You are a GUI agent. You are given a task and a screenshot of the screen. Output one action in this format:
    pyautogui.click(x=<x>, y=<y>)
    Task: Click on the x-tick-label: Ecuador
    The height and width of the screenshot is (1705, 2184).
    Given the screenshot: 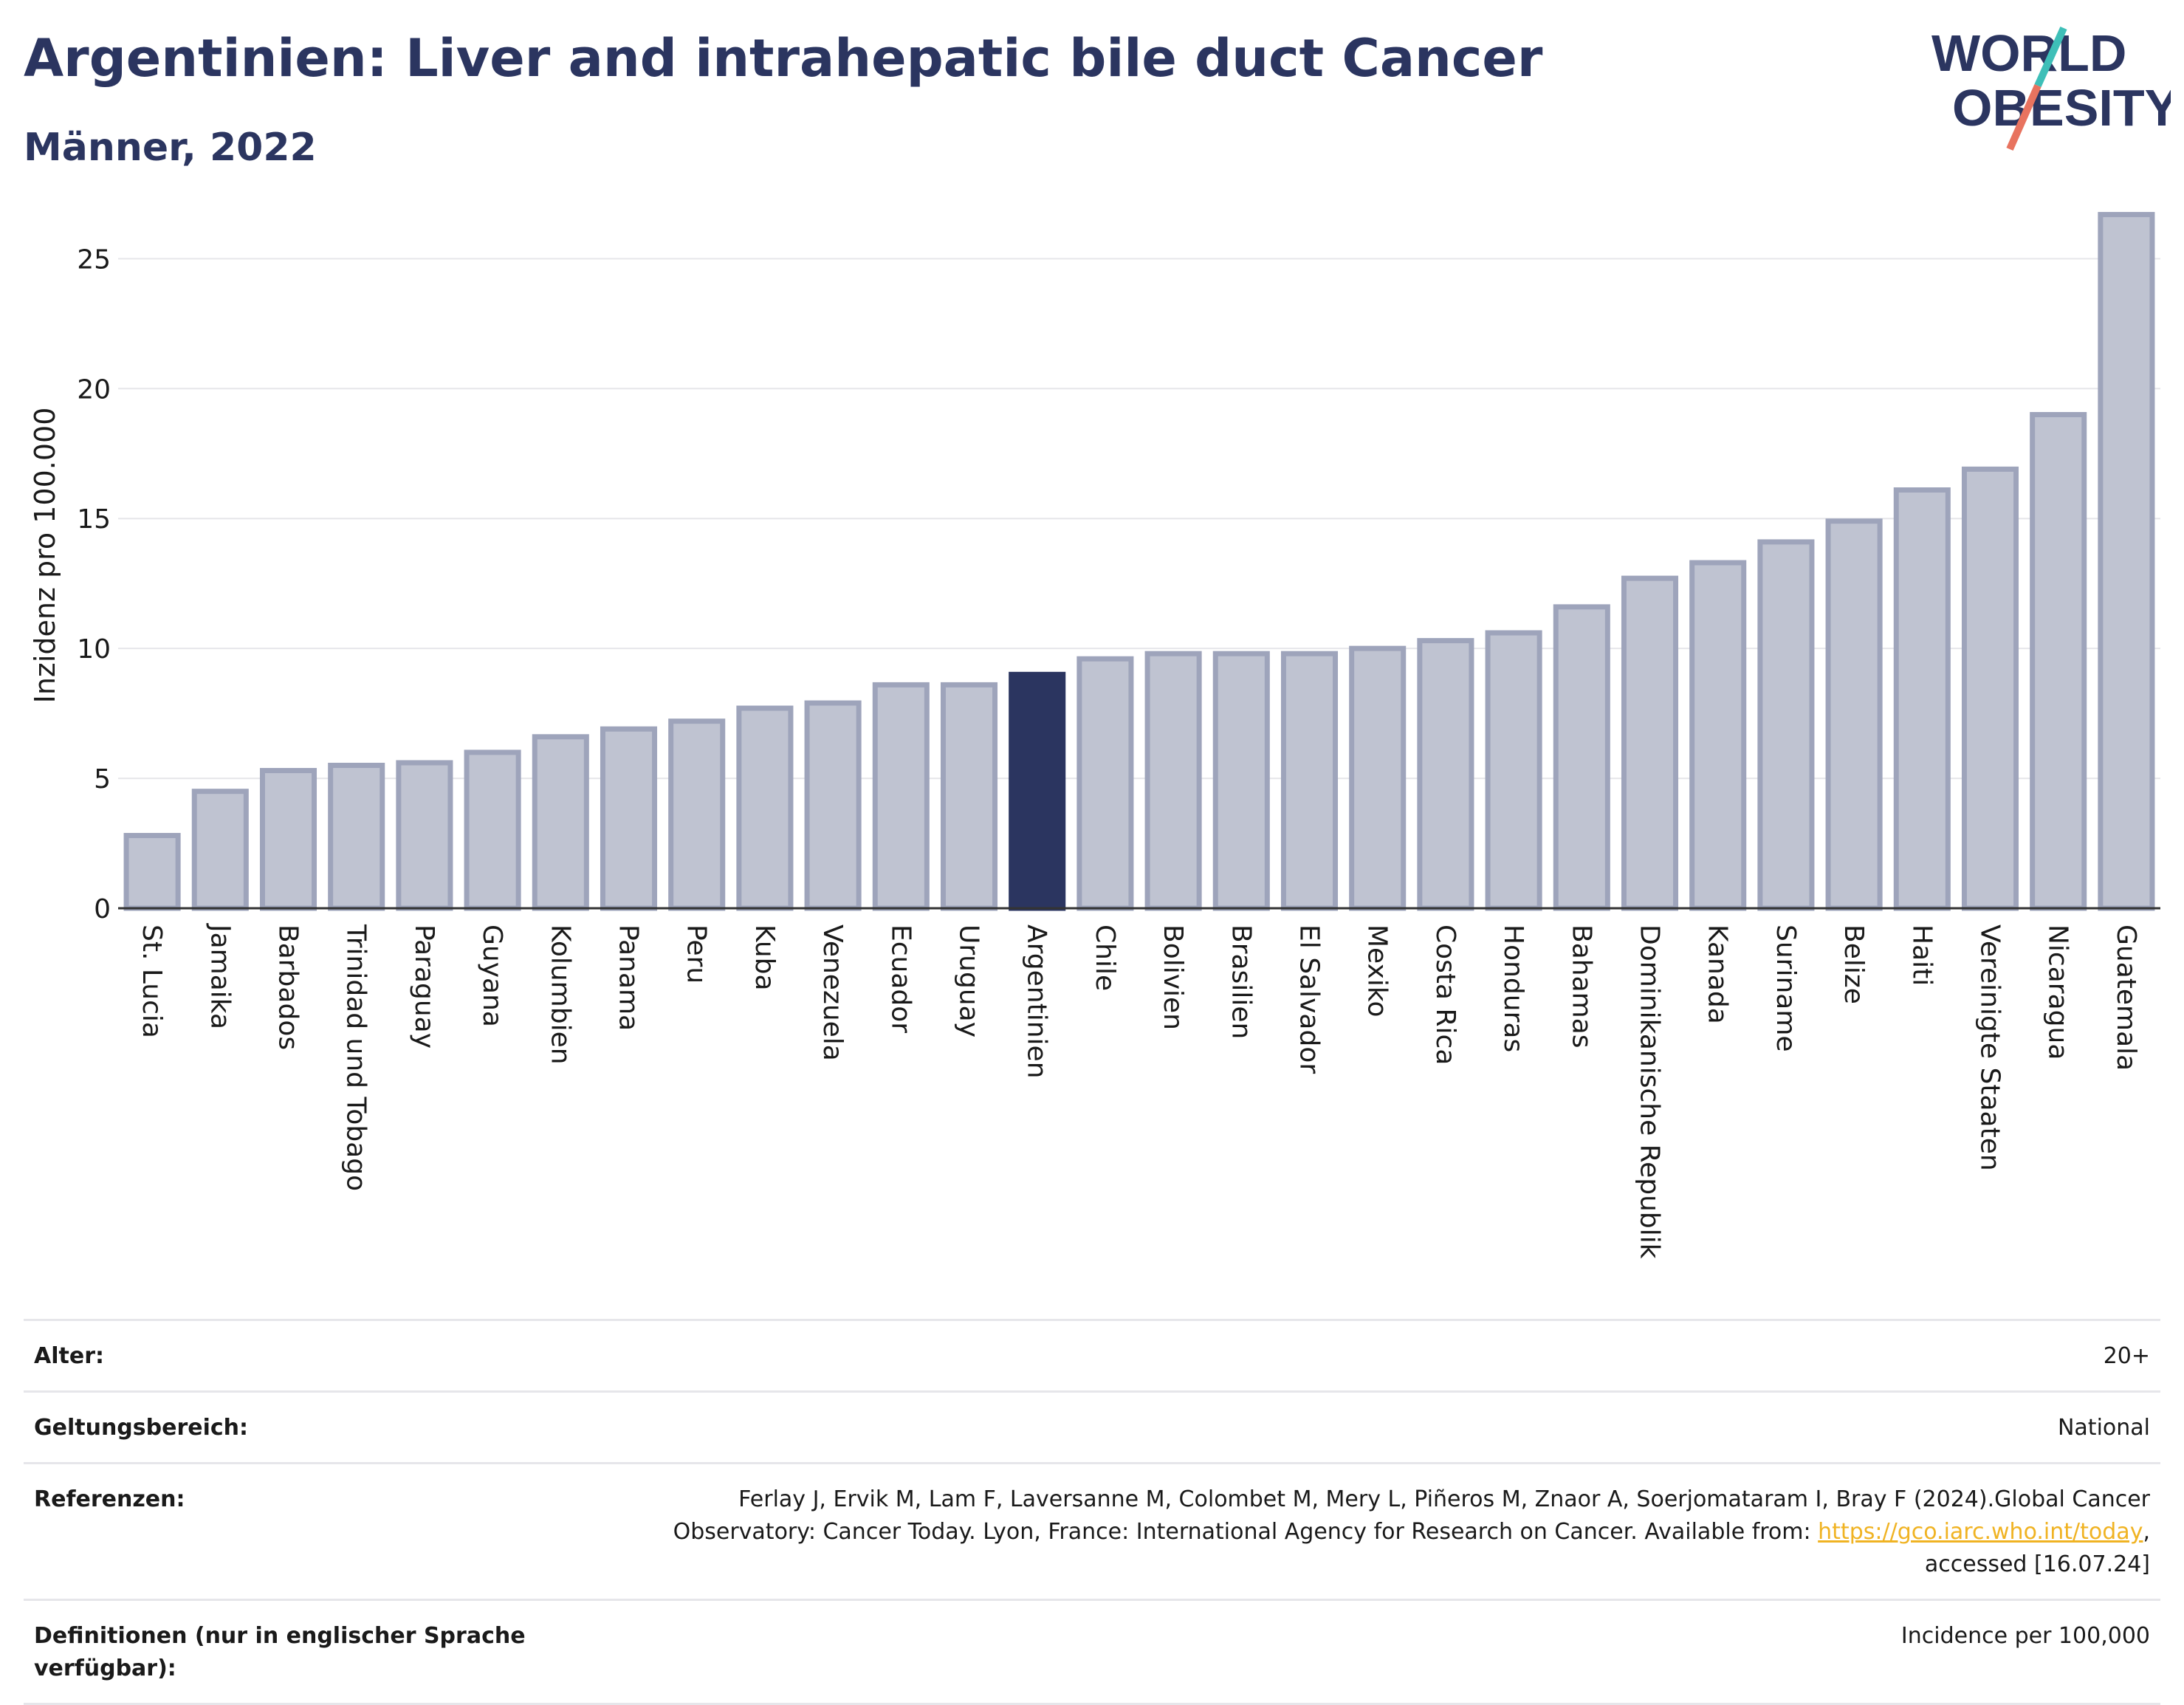 What is the action you would take?
    pyautogui.click(x=901, y=979)
    